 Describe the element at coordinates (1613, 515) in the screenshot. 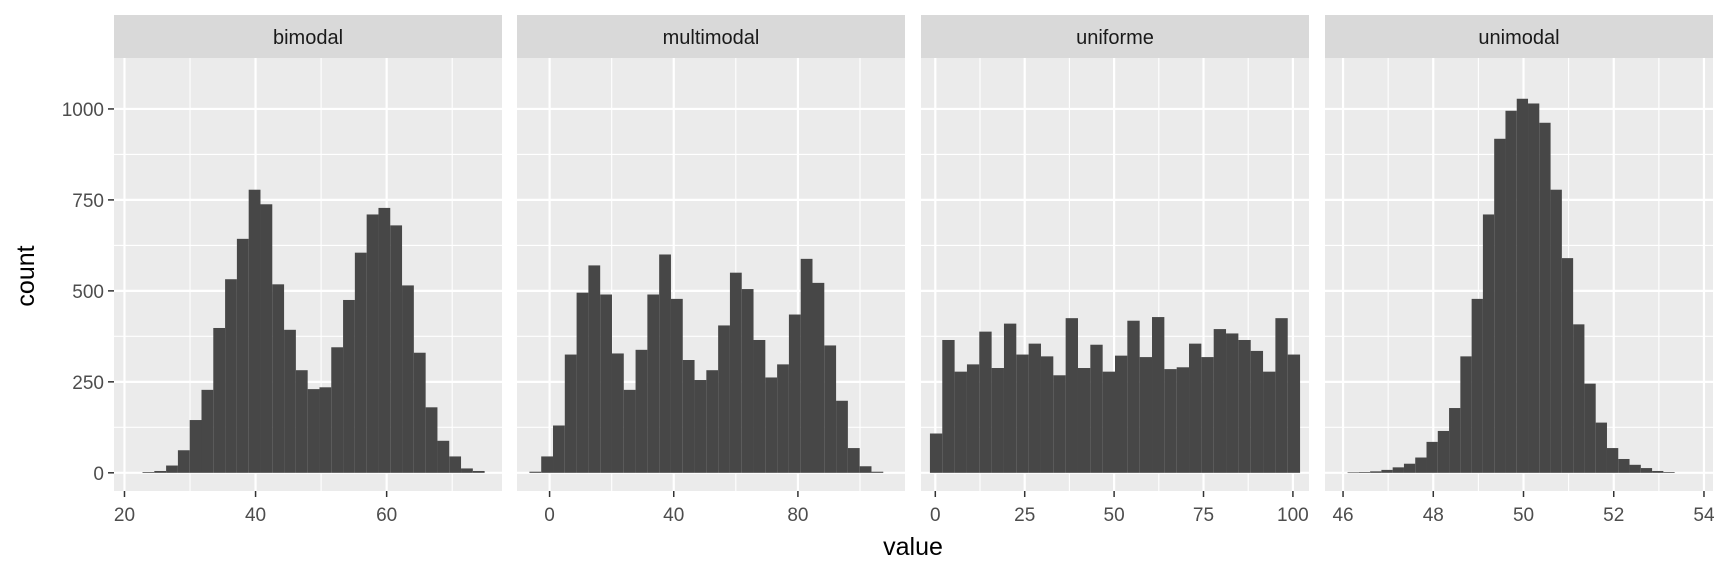

I see `x-tick-label: 52` at that location.